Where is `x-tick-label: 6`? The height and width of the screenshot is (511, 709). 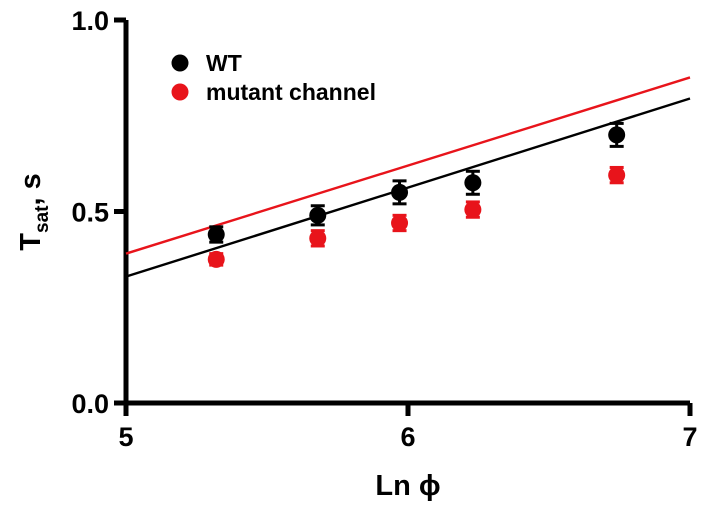
x-tick-label: 6 is located at coordinates (407, 437).